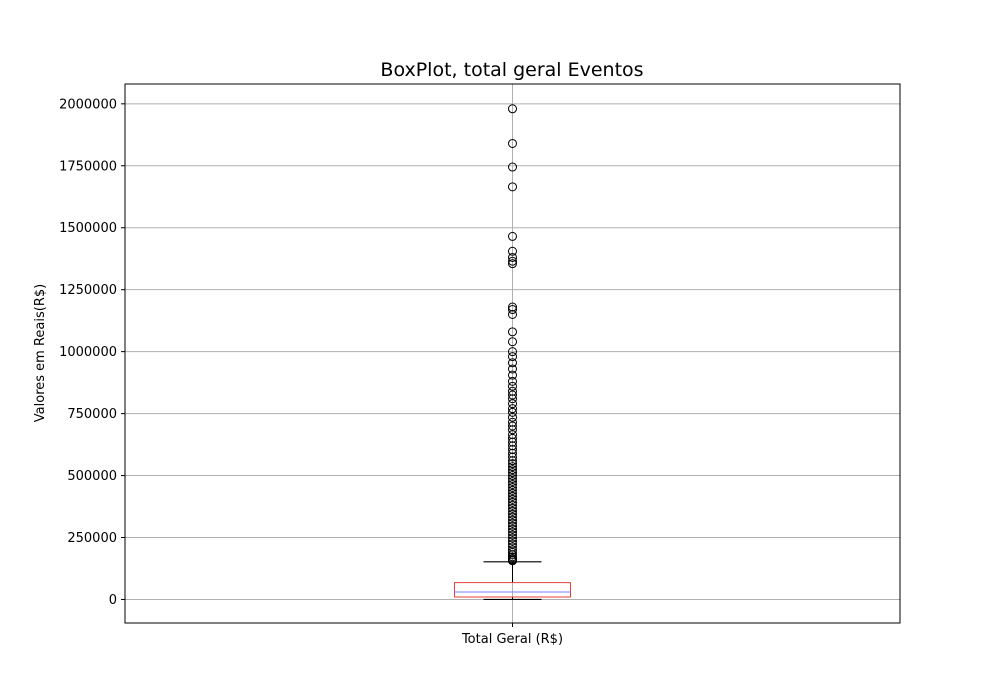  I want to click on y-tick-label: 250000, so click(92, 538).